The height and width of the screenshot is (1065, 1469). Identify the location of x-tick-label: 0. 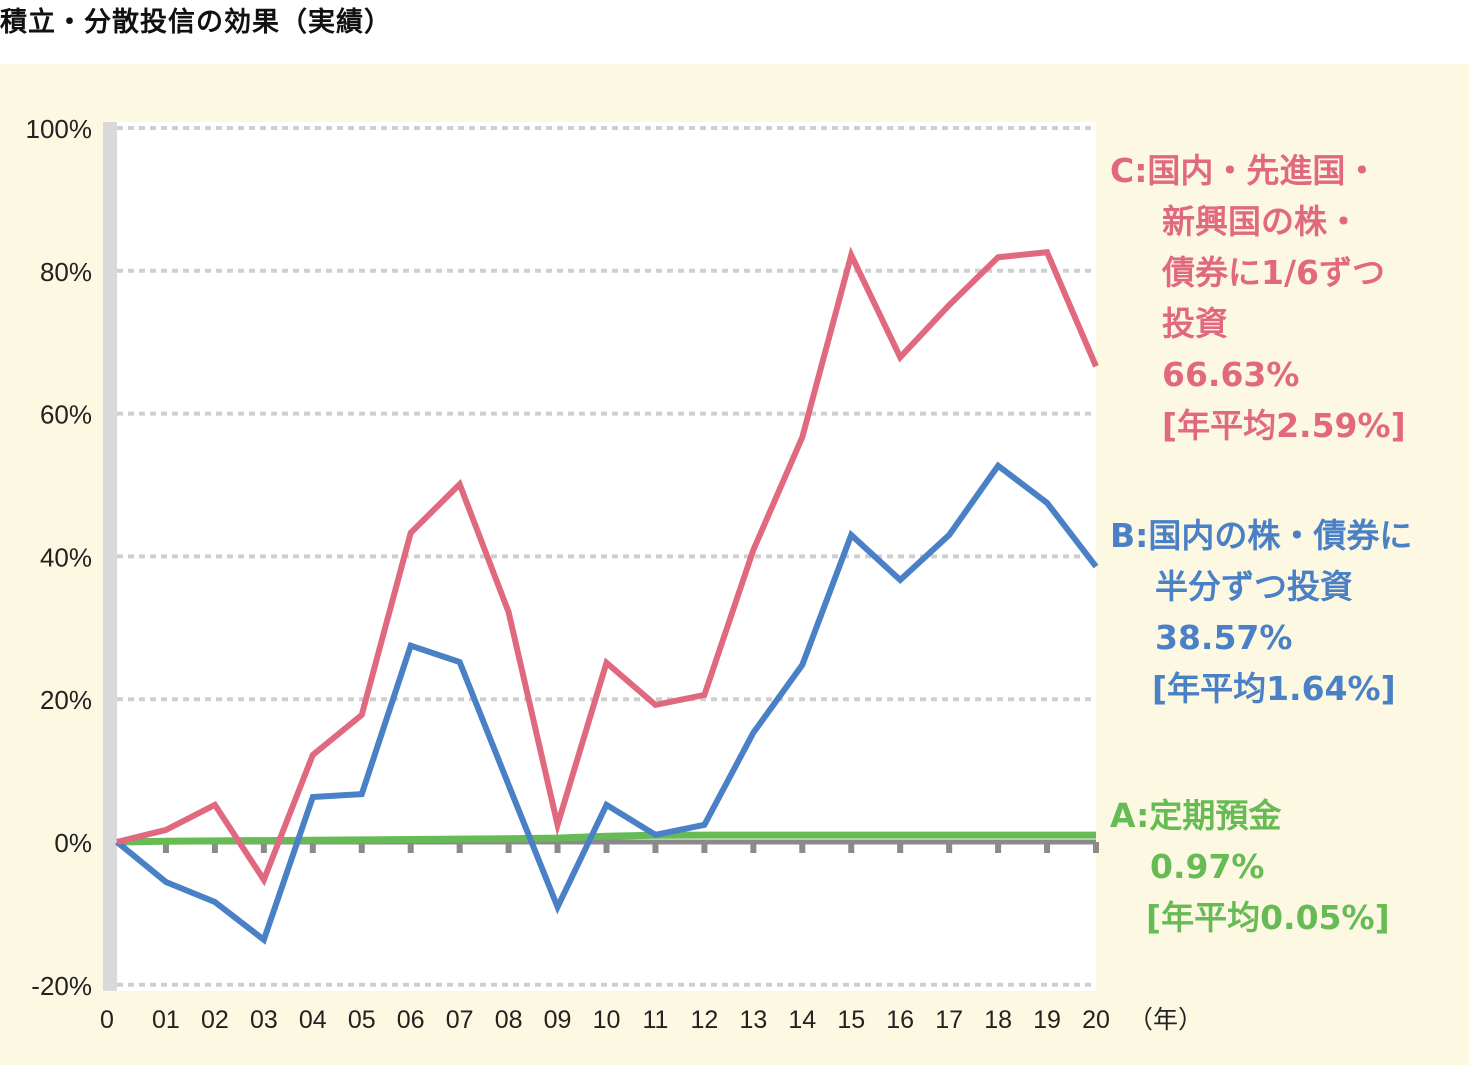
(107, 1020).